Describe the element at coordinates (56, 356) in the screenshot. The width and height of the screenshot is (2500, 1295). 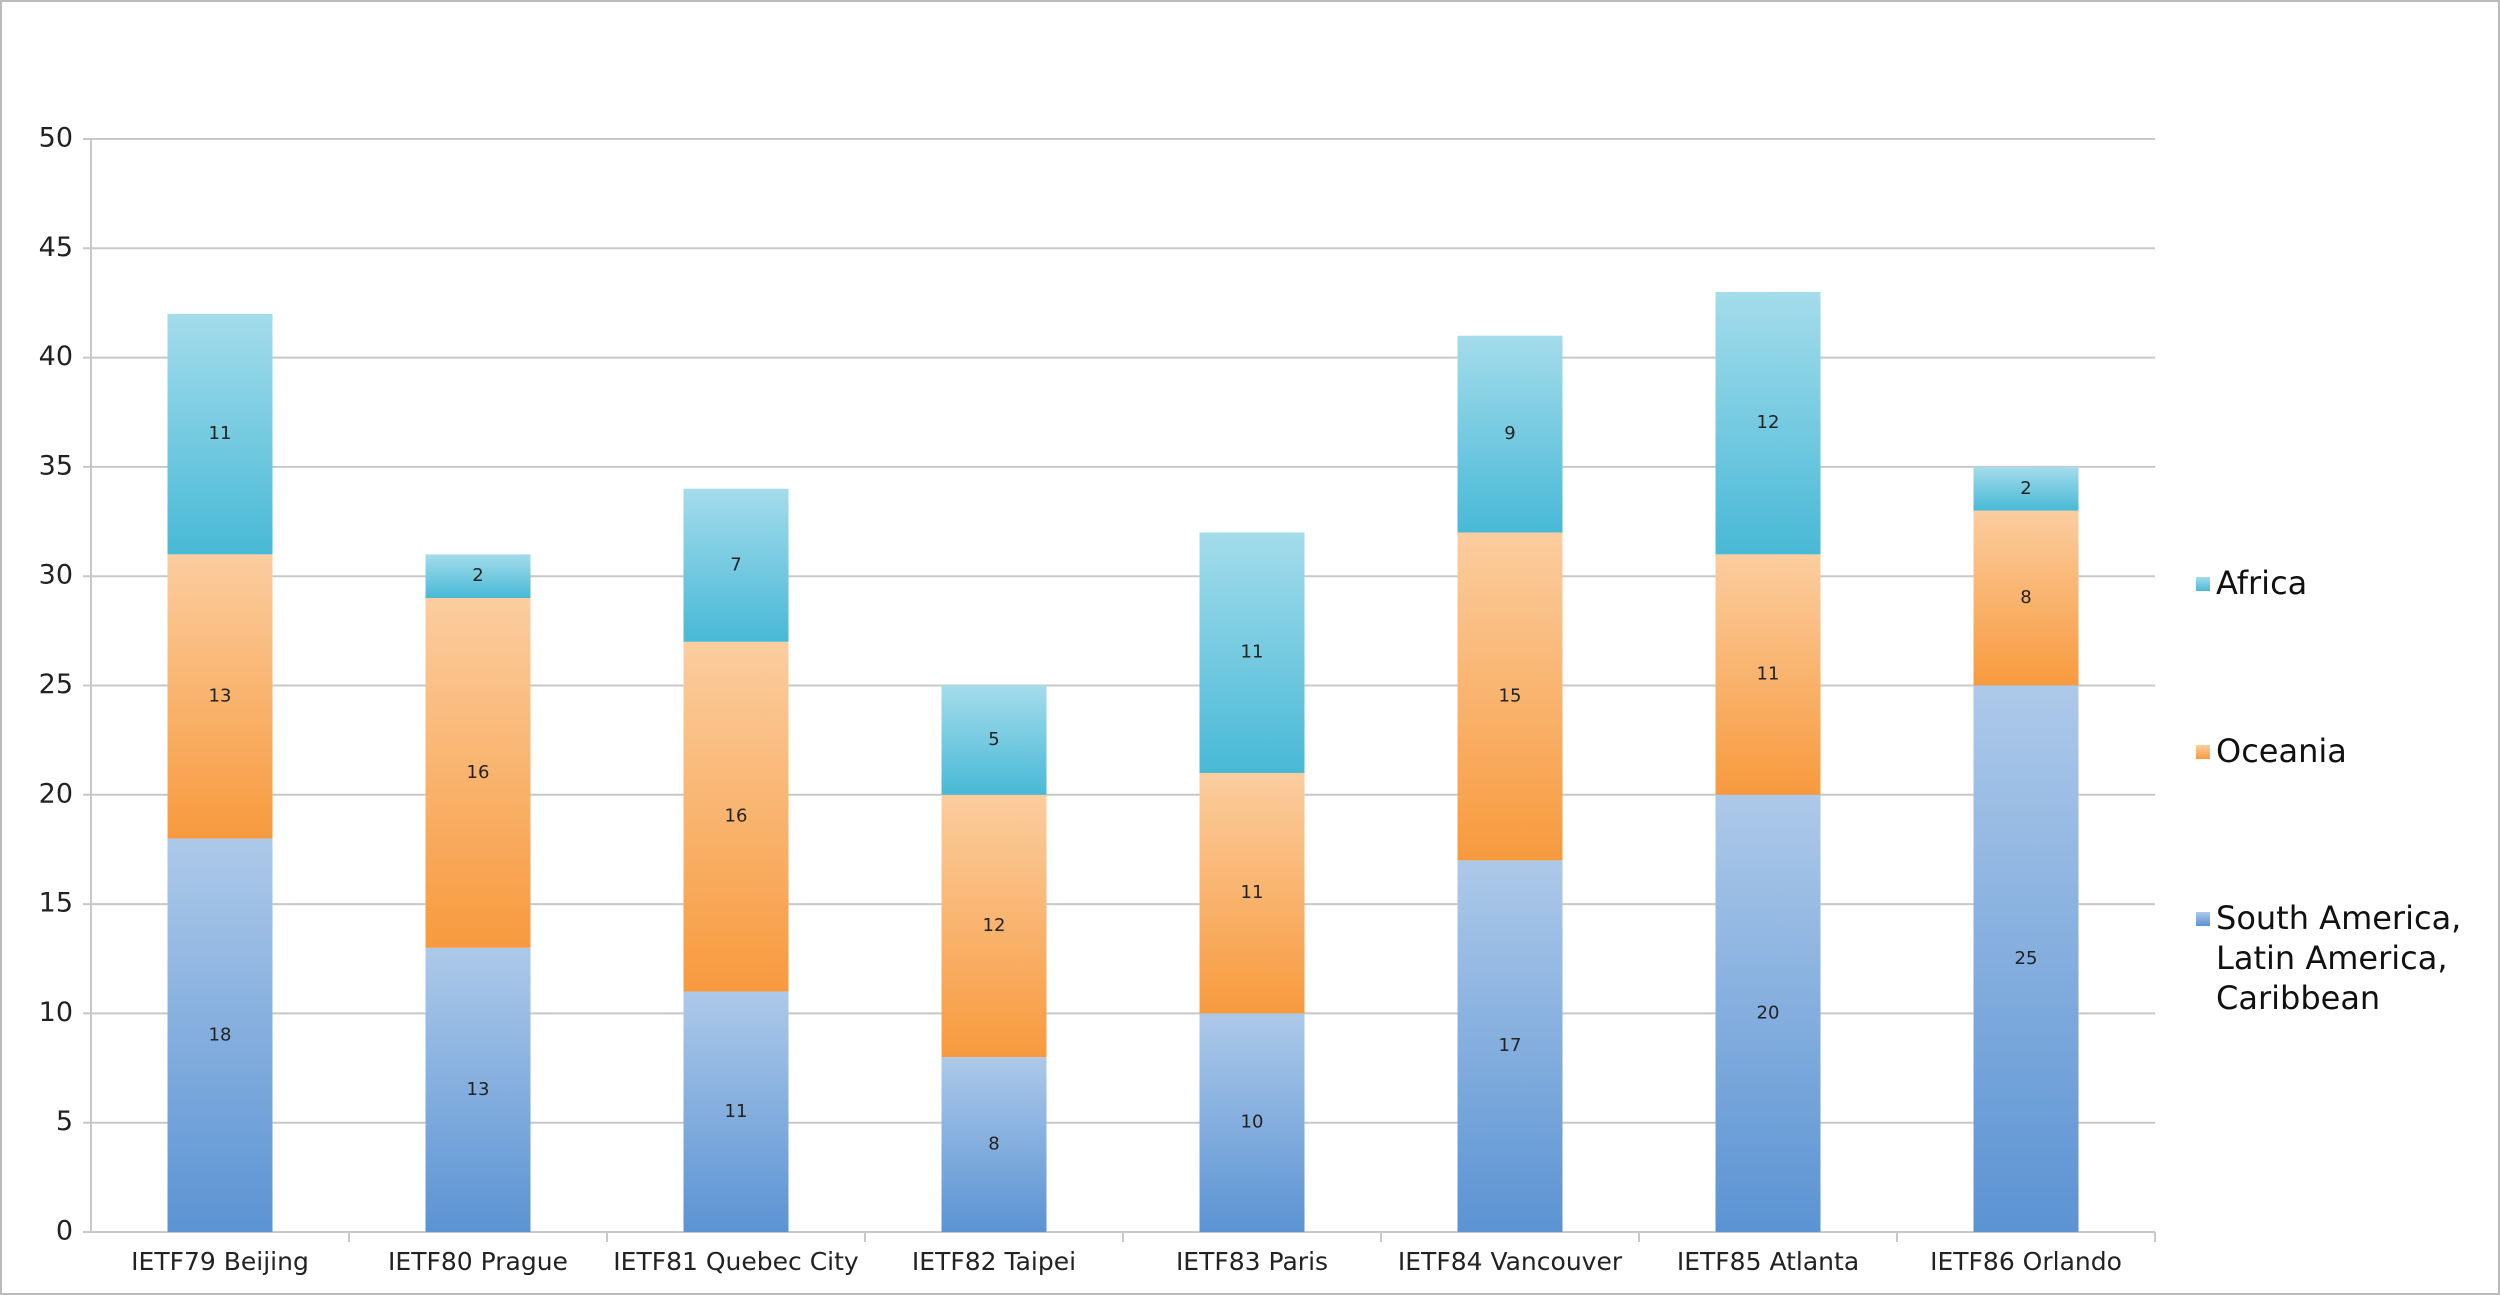
I see `y-tick-label: 40` at that location.